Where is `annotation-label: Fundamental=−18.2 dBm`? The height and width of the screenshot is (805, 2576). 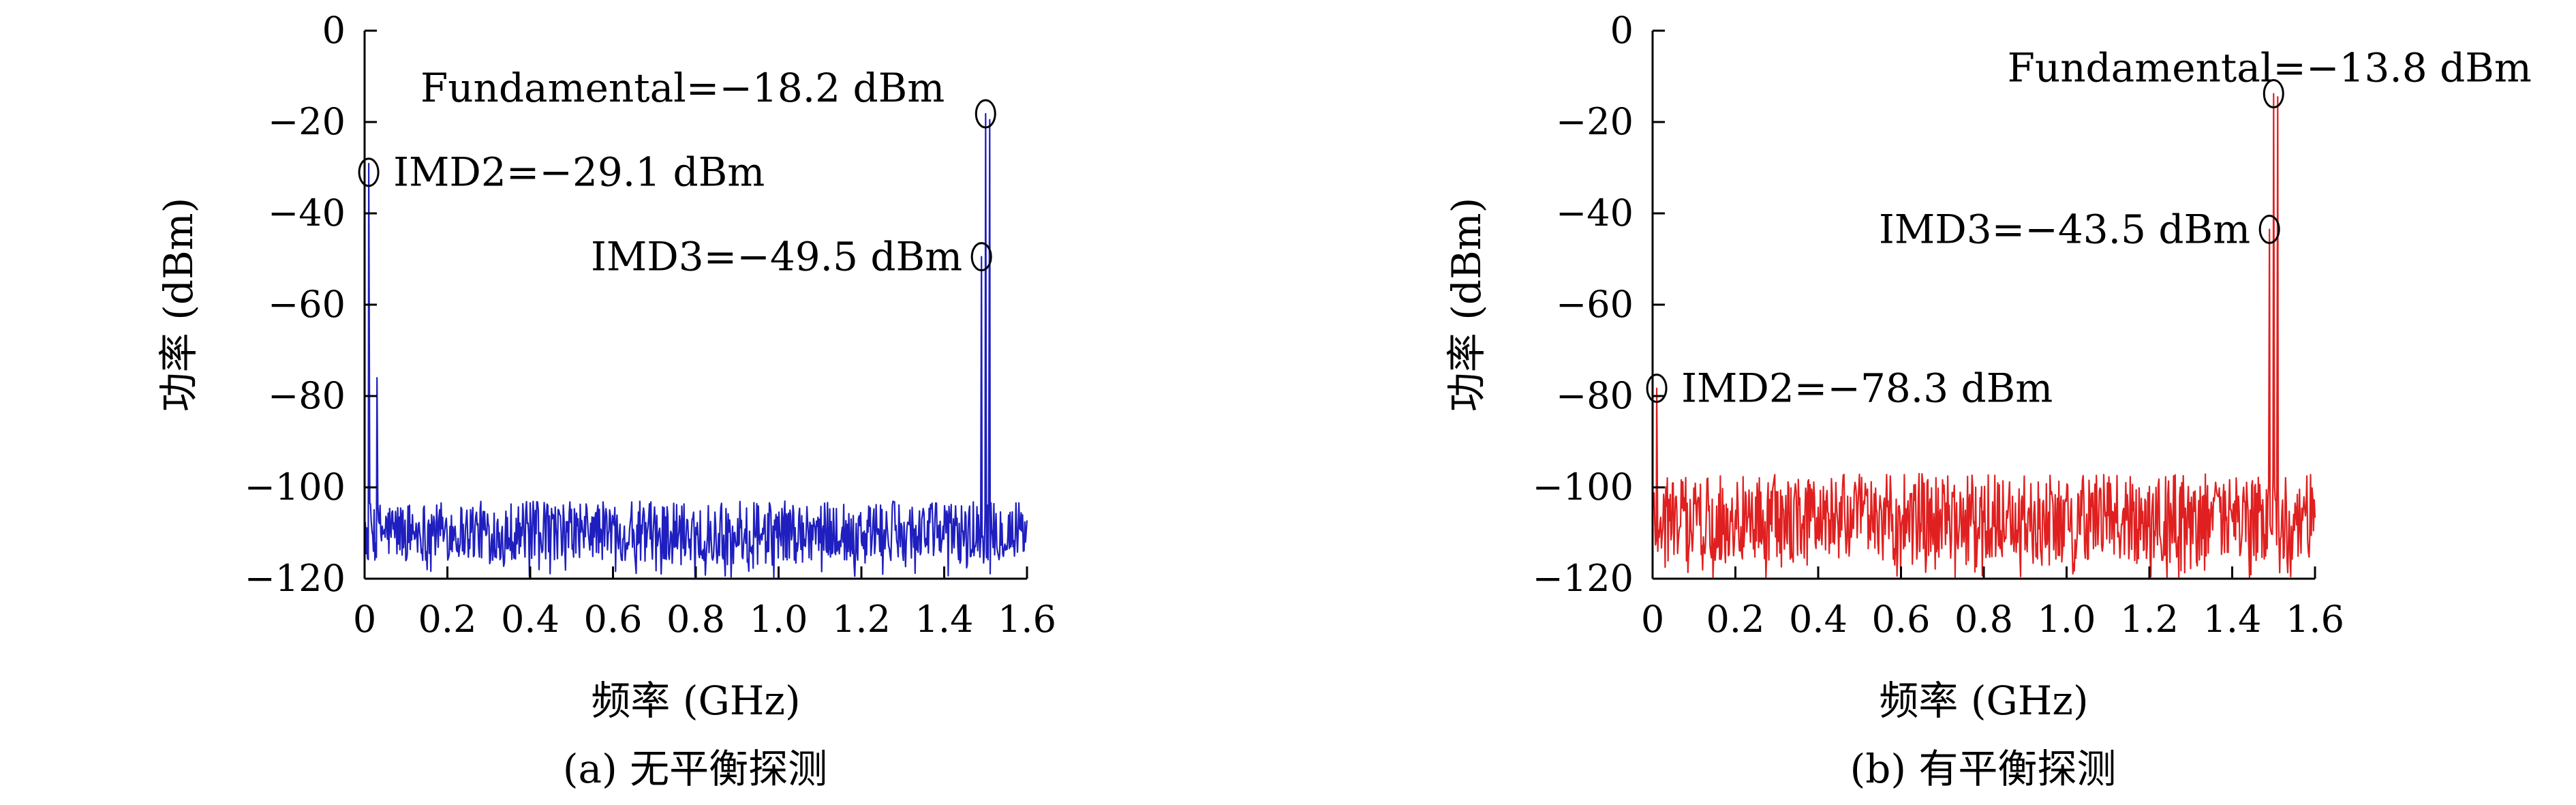 annotation-label: Fundamental=−18.2 dBm is located at coordinates (682, 88).